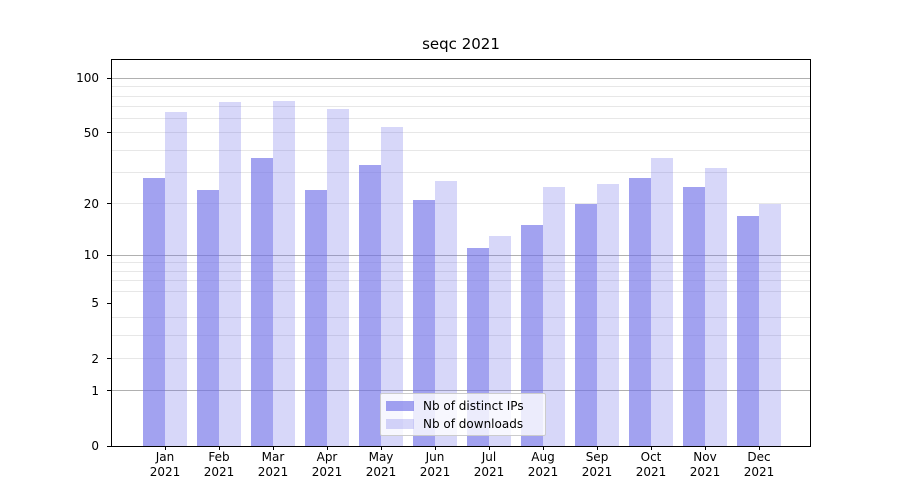 The height and width of the screenshot is (500, 900). I want to click on x-tick-label-month: Nov, so click(705, 457).